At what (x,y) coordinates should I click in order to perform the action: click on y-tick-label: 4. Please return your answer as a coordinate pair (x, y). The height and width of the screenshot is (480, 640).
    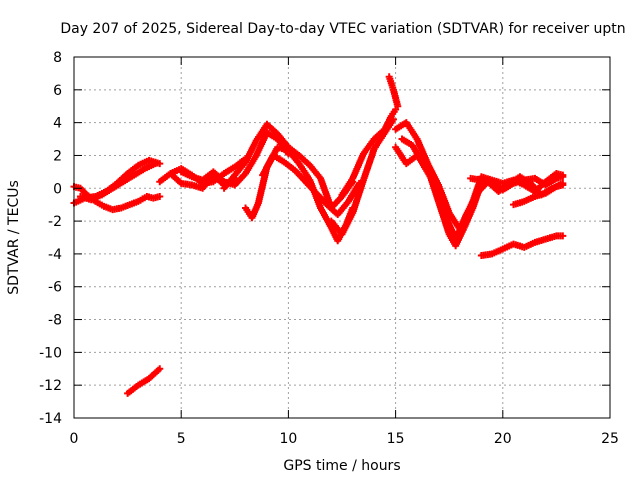
    Looking at the image, I should click on (57, 124).